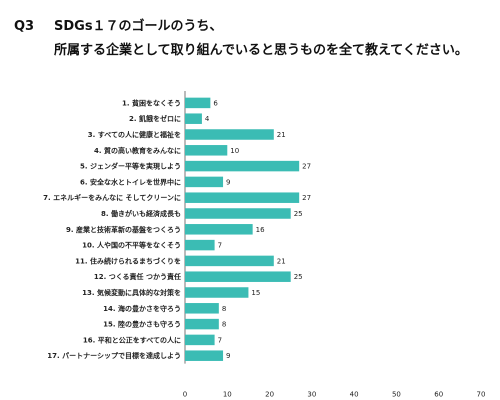  Describe the element at coordinates (269, 395) in the screenshot. I see `x-tick-label: 20` at that location.